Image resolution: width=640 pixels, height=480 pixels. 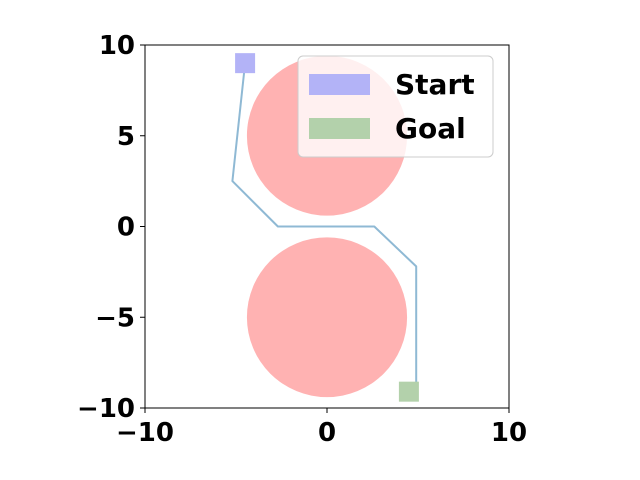 What do you see at coordinates (117, 46) in the screenshot?
I see `y-tick-label: 10` at bounding box center [117, 46].